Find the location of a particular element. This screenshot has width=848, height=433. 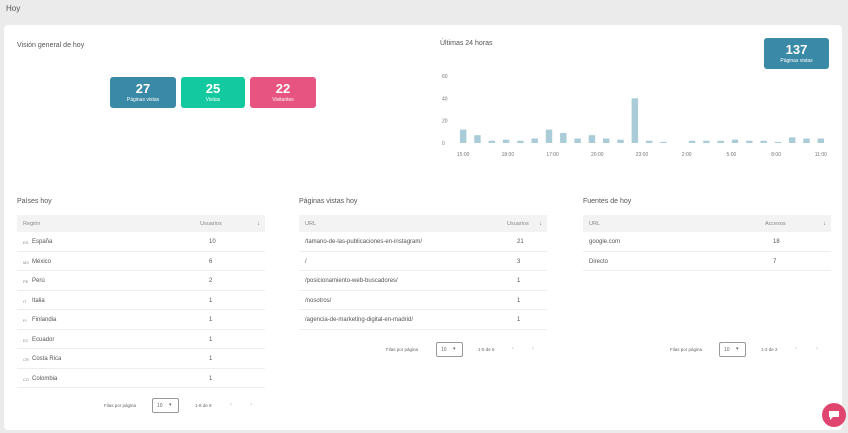

country-code: PE is located at coordinates (26, 281).